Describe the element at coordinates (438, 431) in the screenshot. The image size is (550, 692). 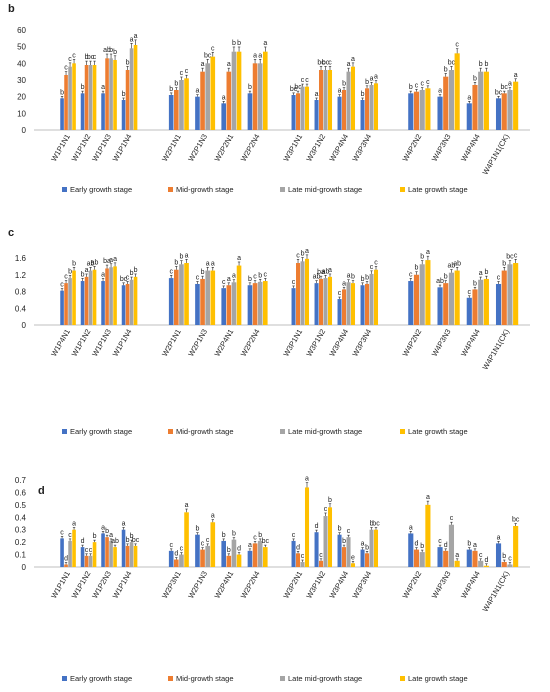
I see `legend-label: Late growth stage` at that location.